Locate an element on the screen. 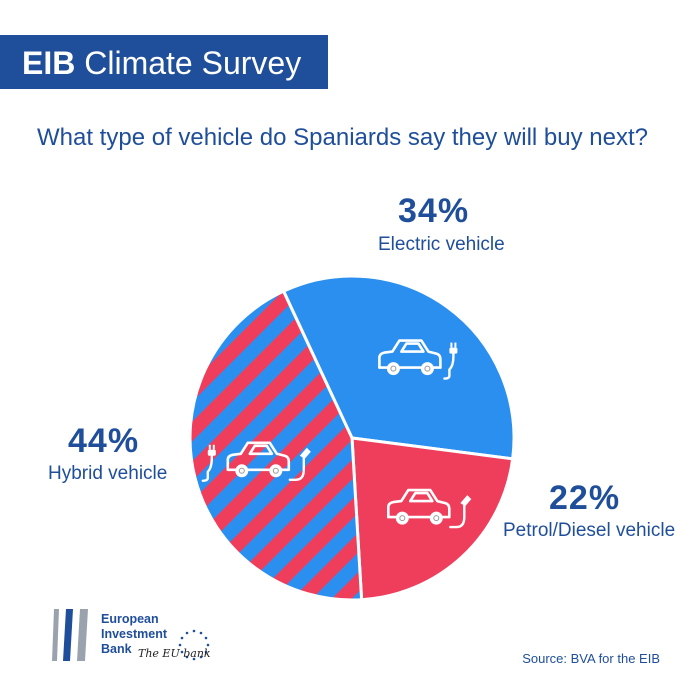 The width and height of the screenshot is (700, 700). logo-line-1: European is located at coordinates (130, 619).